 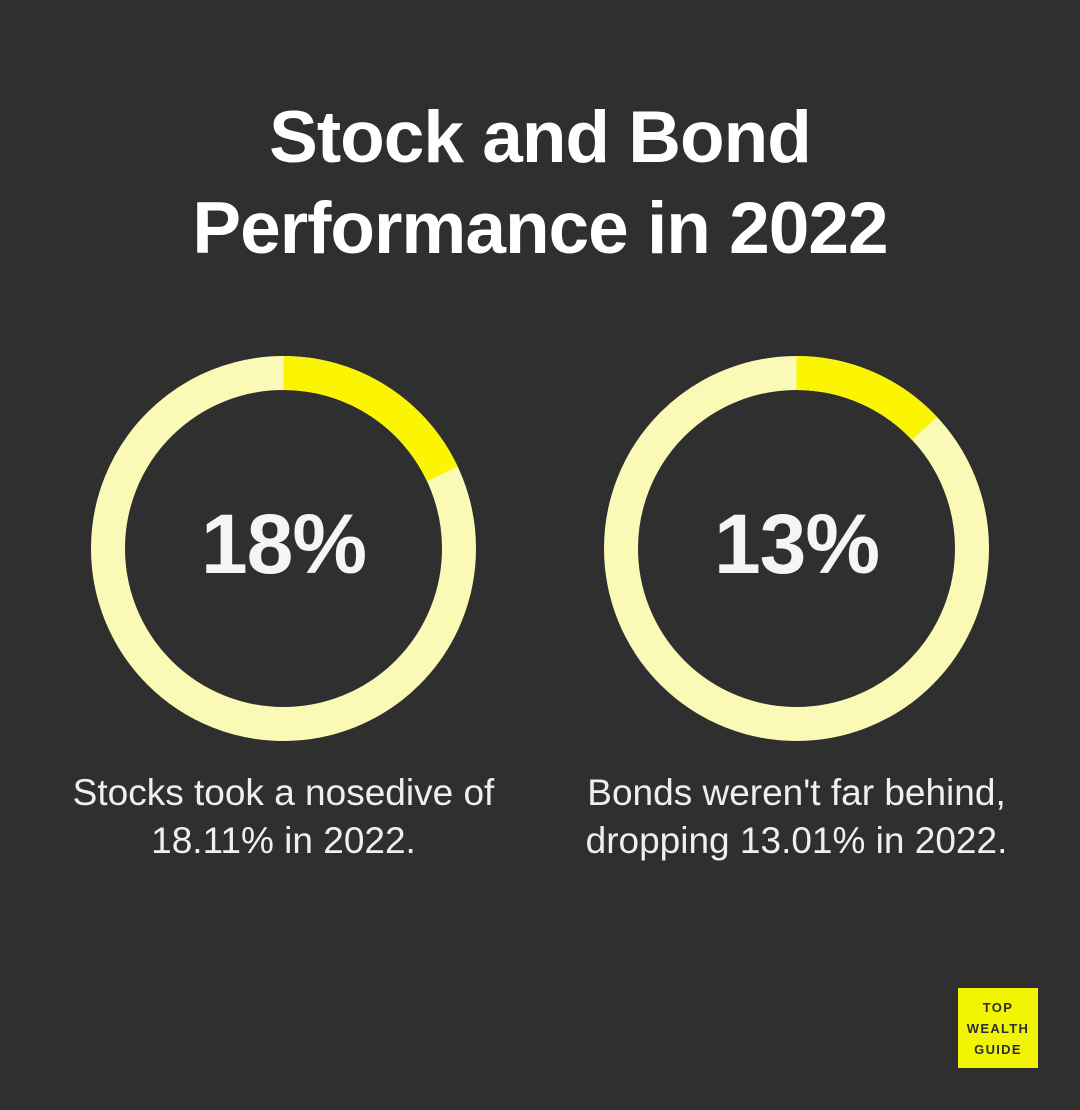 What do you see at coordinates (540, 228) in the screenshot?
I see `page-title-line2: Performance in 2022` at bounding box center [540, 228].